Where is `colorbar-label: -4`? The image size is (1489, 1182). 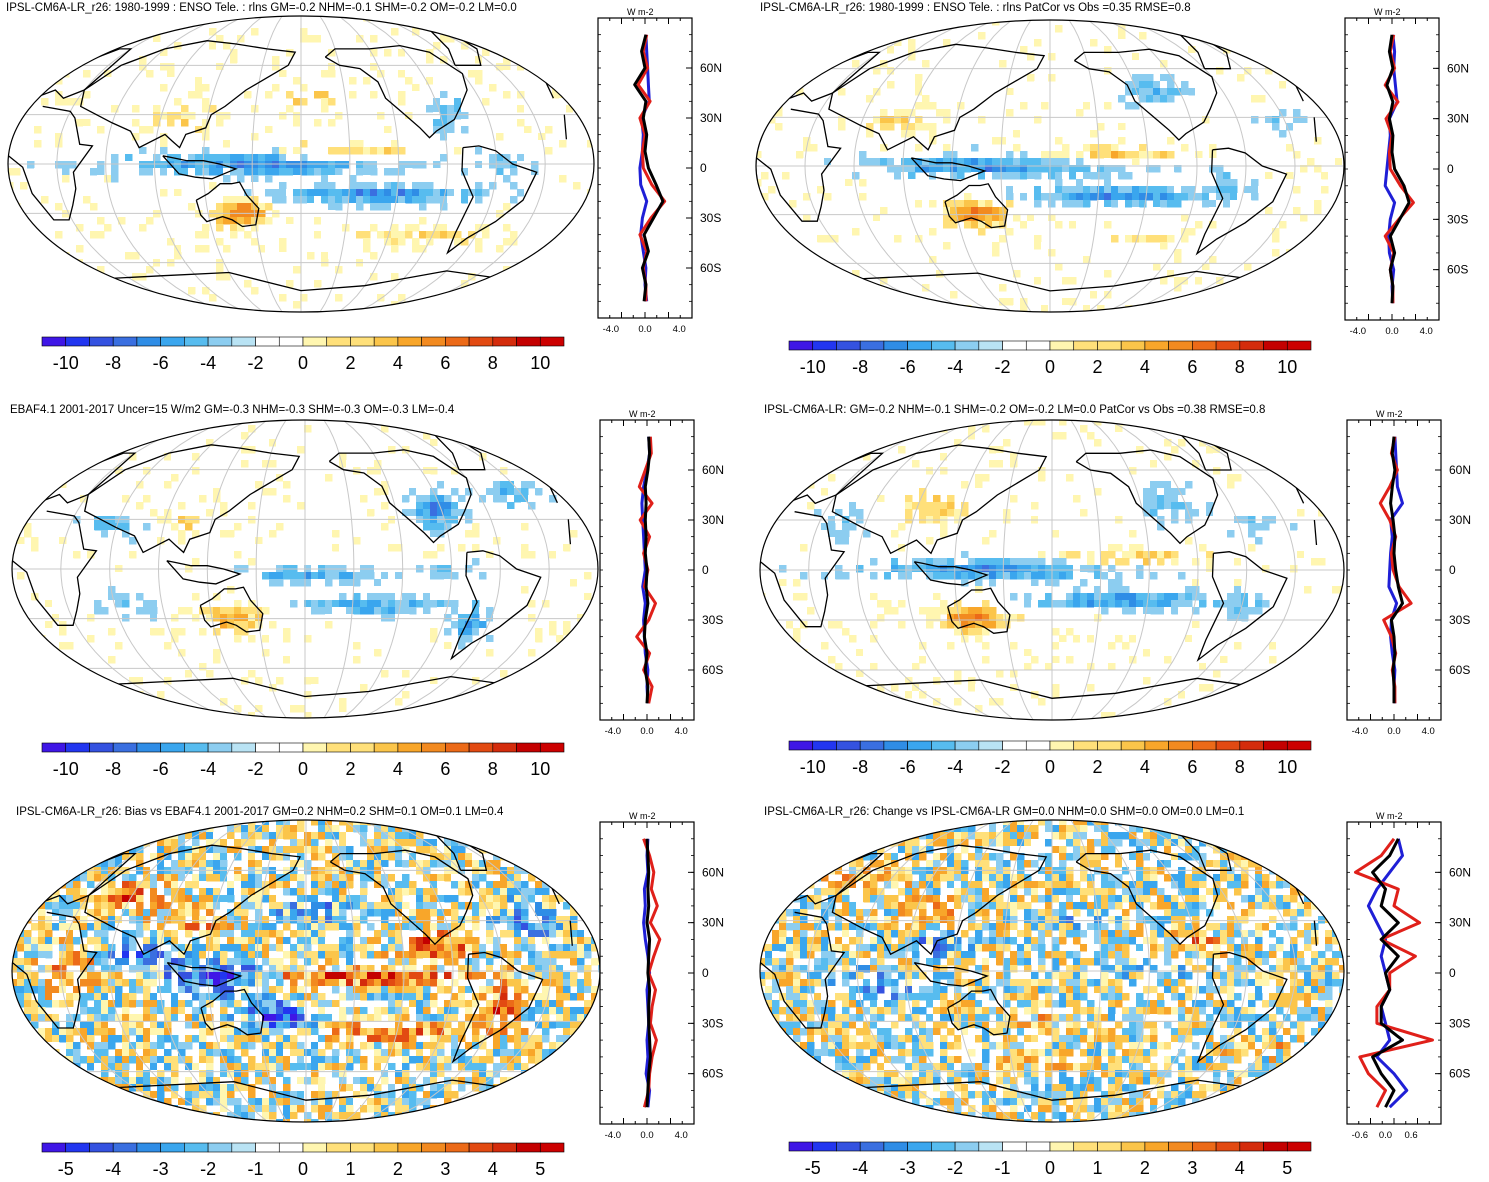 colorbar-label: -4 is located at coordinates (860, 1168).